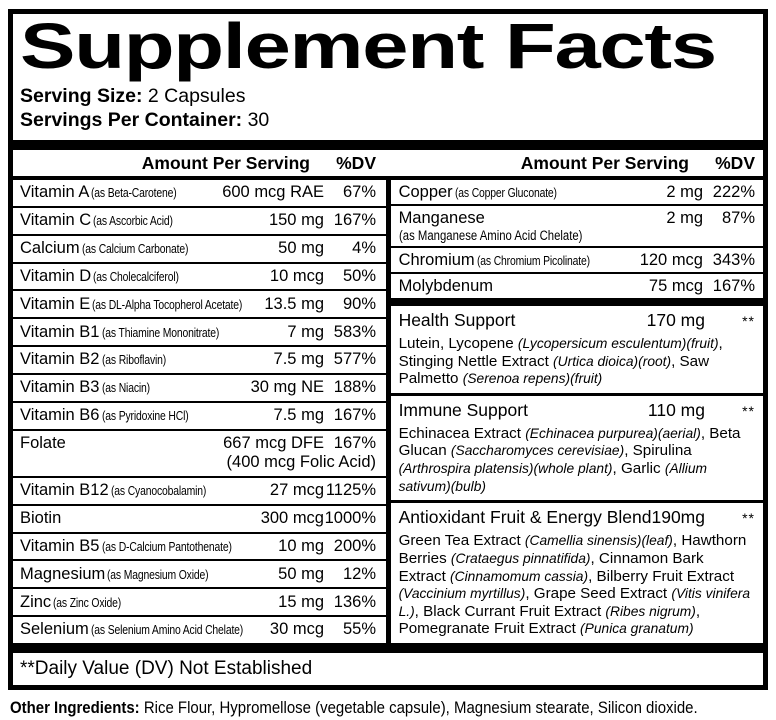 This screenshot has width=776, height=720. I want to click on nutrient-form: (as Copper Gluconate), so click(505, 192).